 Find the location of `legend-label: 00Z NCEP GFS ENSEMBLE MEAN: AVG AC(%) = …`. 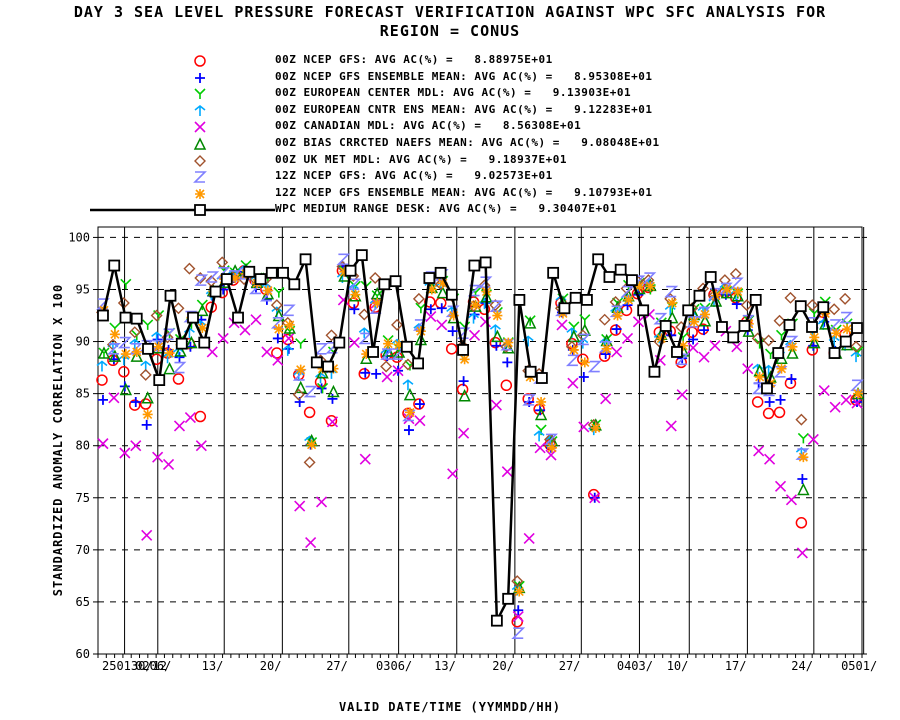

legend-label: 00Z NCEP GFS ENSEMBLE MEAN: AVG AC(%) = … is located at coordinates (464, 76).